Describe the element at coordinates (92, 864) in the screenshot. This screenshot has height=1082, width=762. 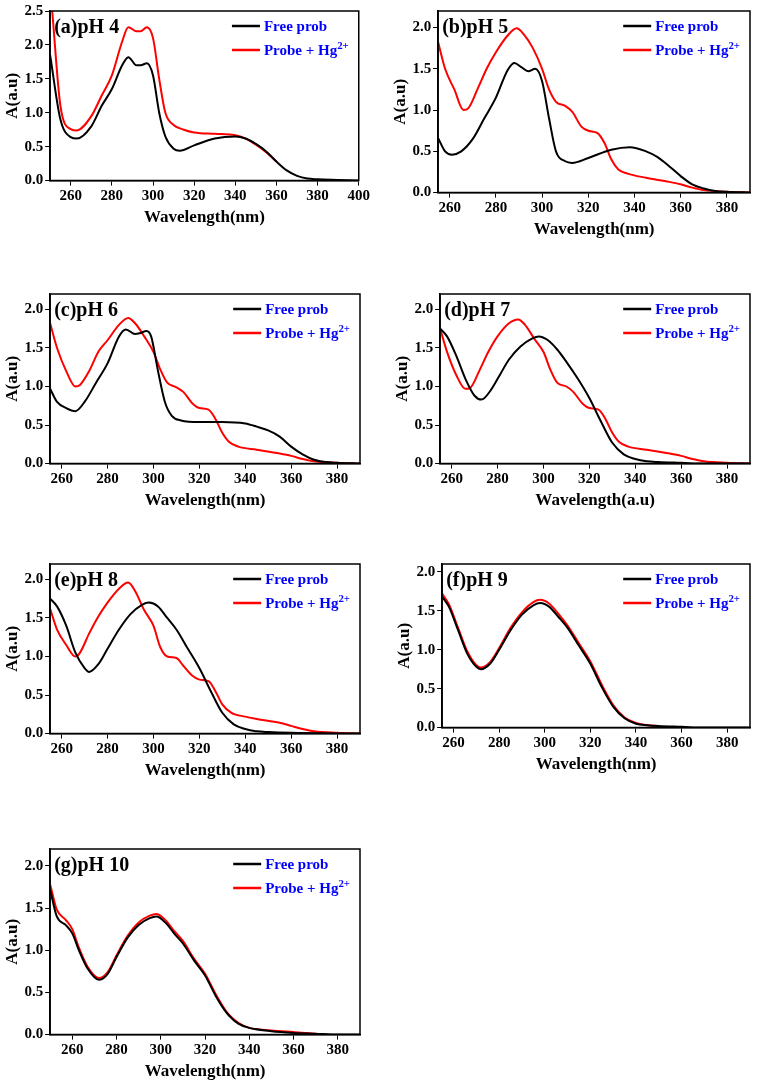
I see `chart-title: (g)pH 10` at that location.